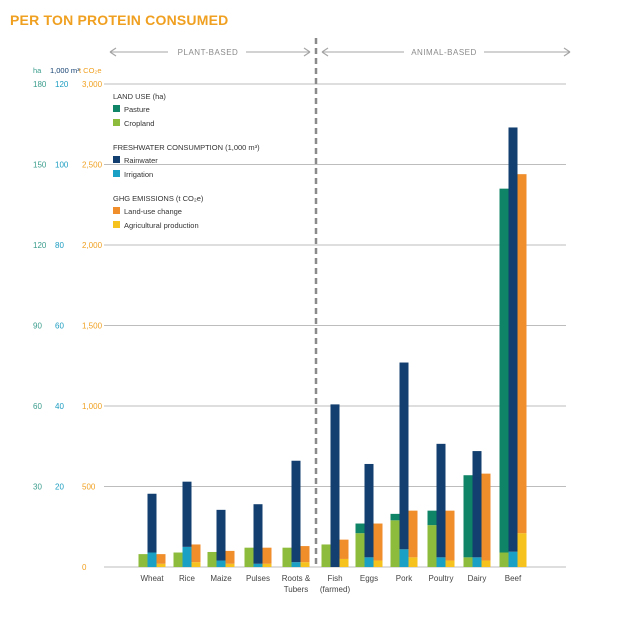 The width and height of the screenshot is (623, 617). Describe the element at coordinates (477, 578) in the screenshot. I see `x-tick-label: Dairy` at that location.